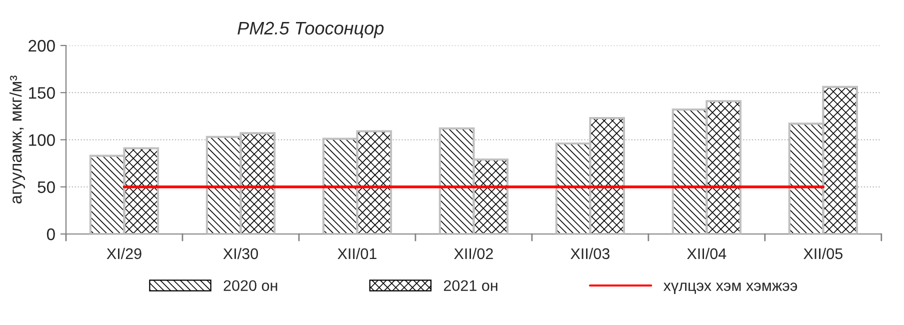 Image resolution: width=904 pixels, height=325 pixels. What do you see at coordinates (41, 46) in the screenshot?
I see `y-tick-label: 200` at bounding box center [41, 46].